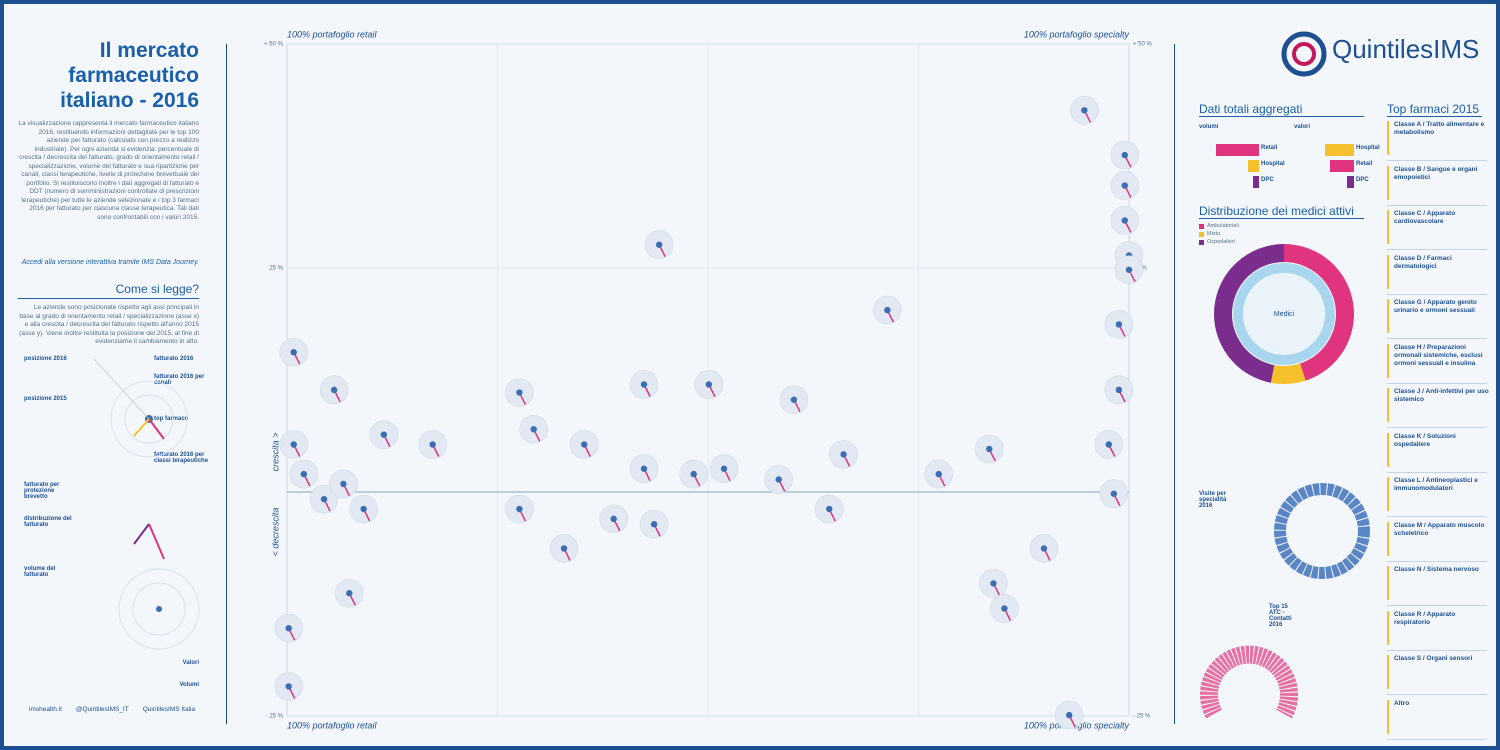  Describe the element at coordinates (108, 290) in the screenshot. I see `section-title: Come si legge?` at that location.